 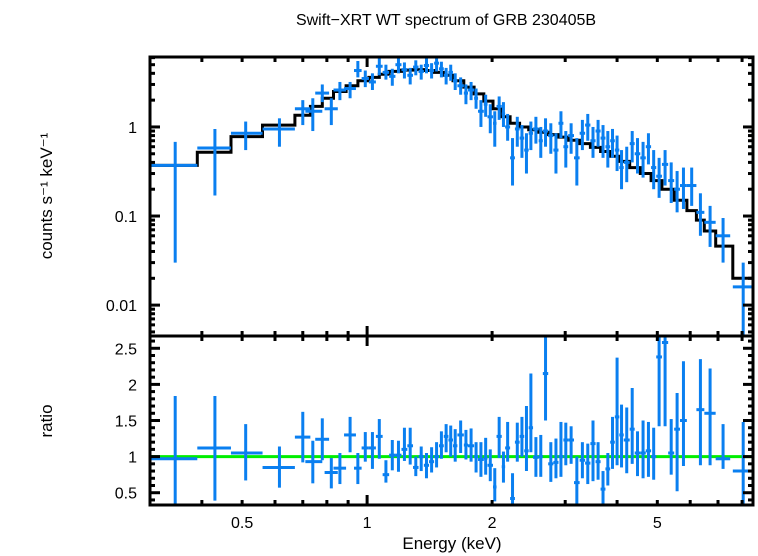 I want to click on x-tick-label: 1, so click(x=367, y=523).